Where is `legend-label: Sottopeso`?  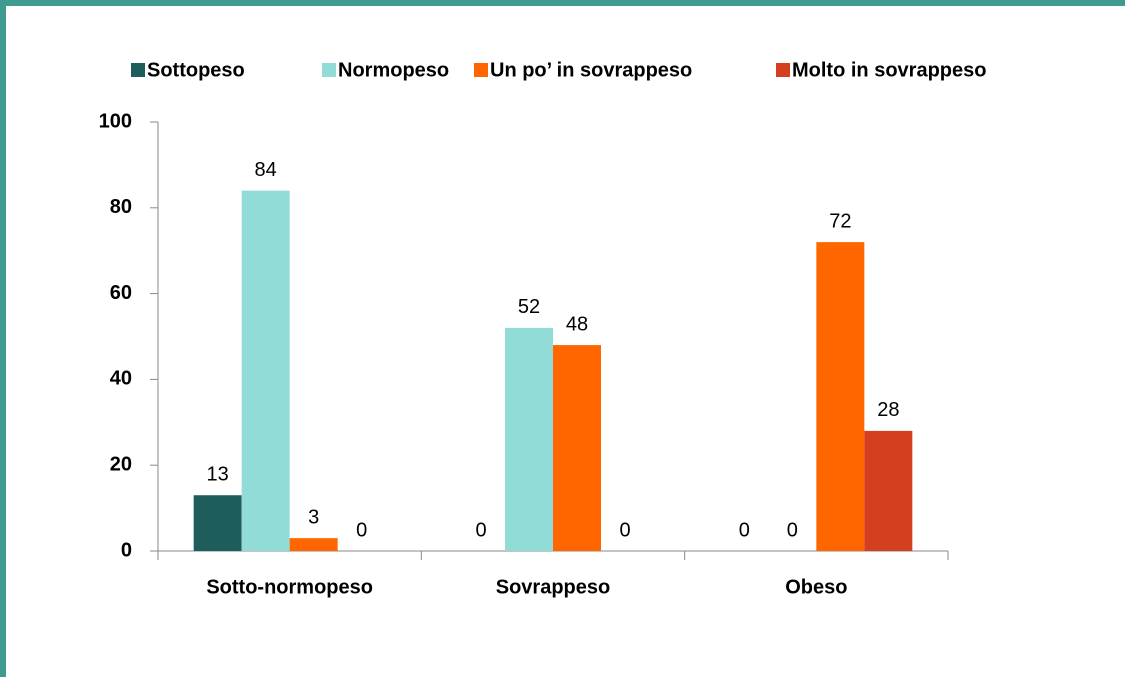
legend-label: Sottopeso is located at coordinates (196, 70).